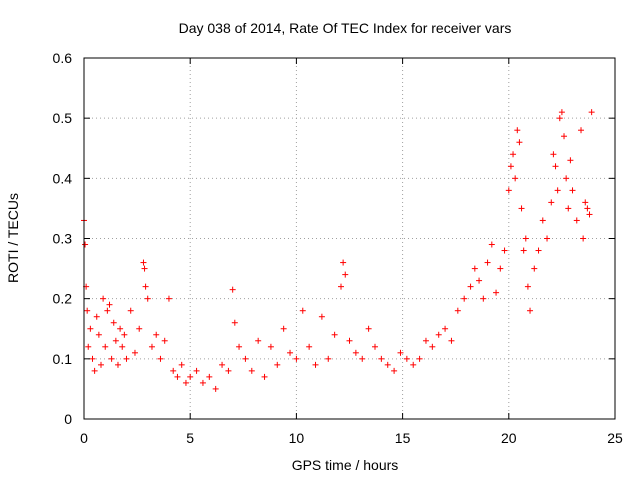 The width and height of the screenshot is (640, 480). Describe the element at coordinates (345, 465) in the screenshot. I see `x-axis-label: GPS time / hours` at that location.